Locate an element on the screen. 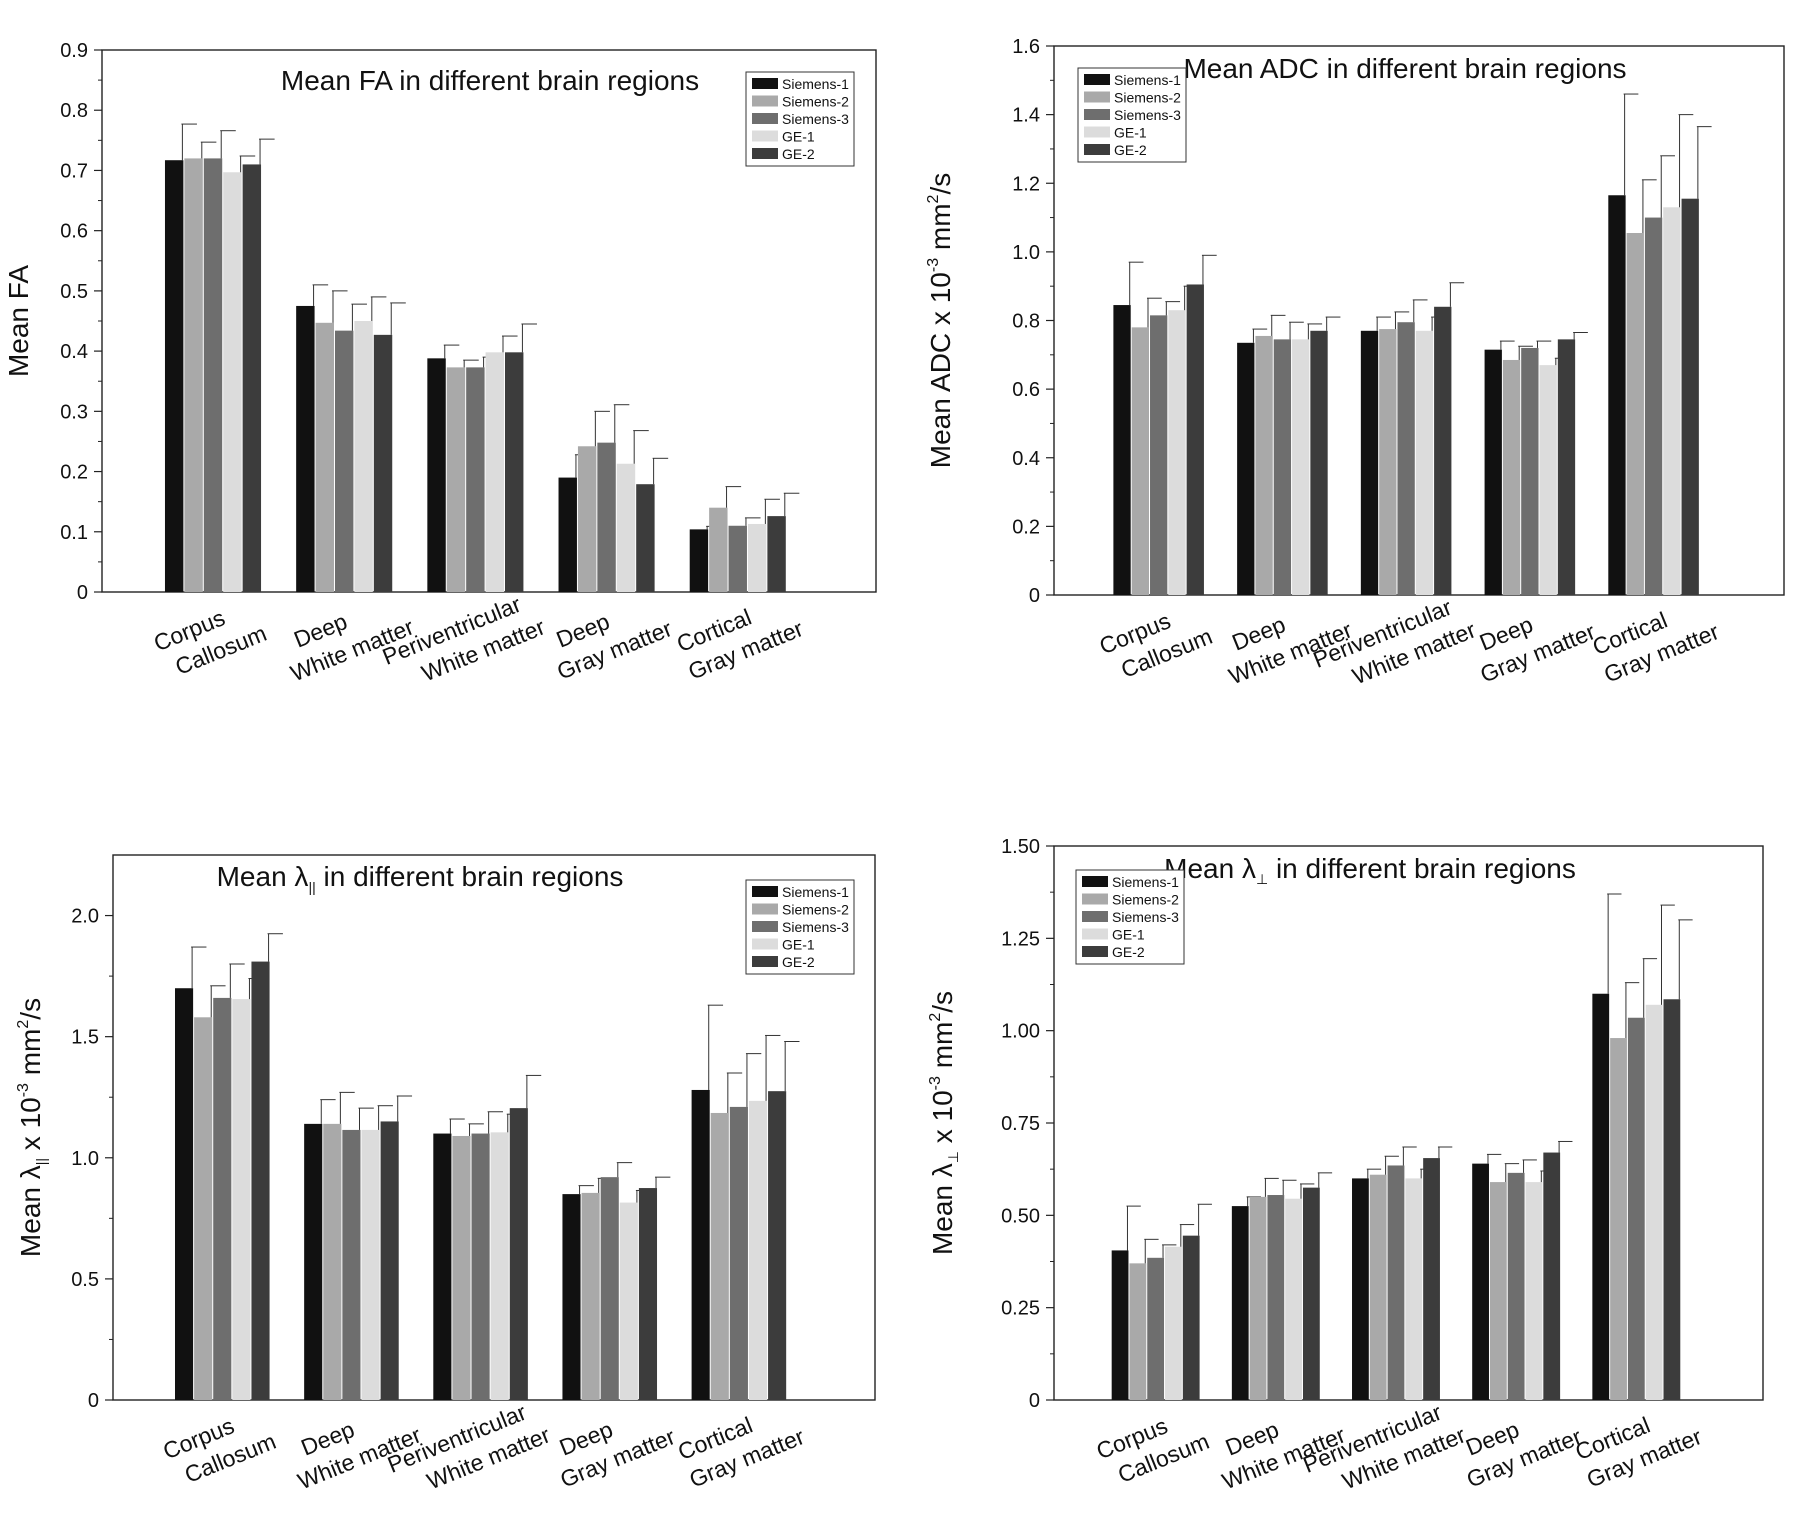 The width and height of the screenshot is (1800, 1513). chart-title: Mean ADC in different brain regions is located at coordinates (1404, 68).